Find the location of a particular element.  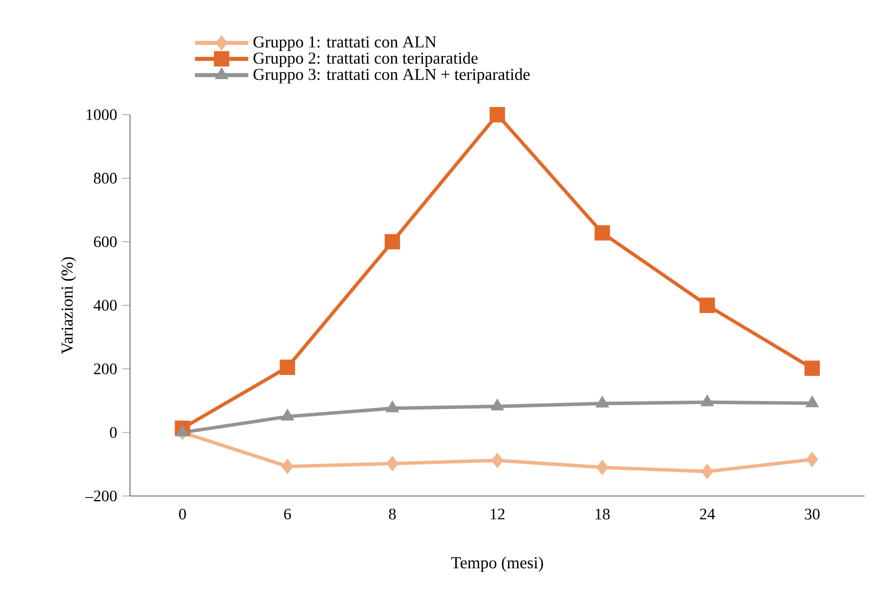

x-tick-label: 0 is located at coordinates (182, 514).